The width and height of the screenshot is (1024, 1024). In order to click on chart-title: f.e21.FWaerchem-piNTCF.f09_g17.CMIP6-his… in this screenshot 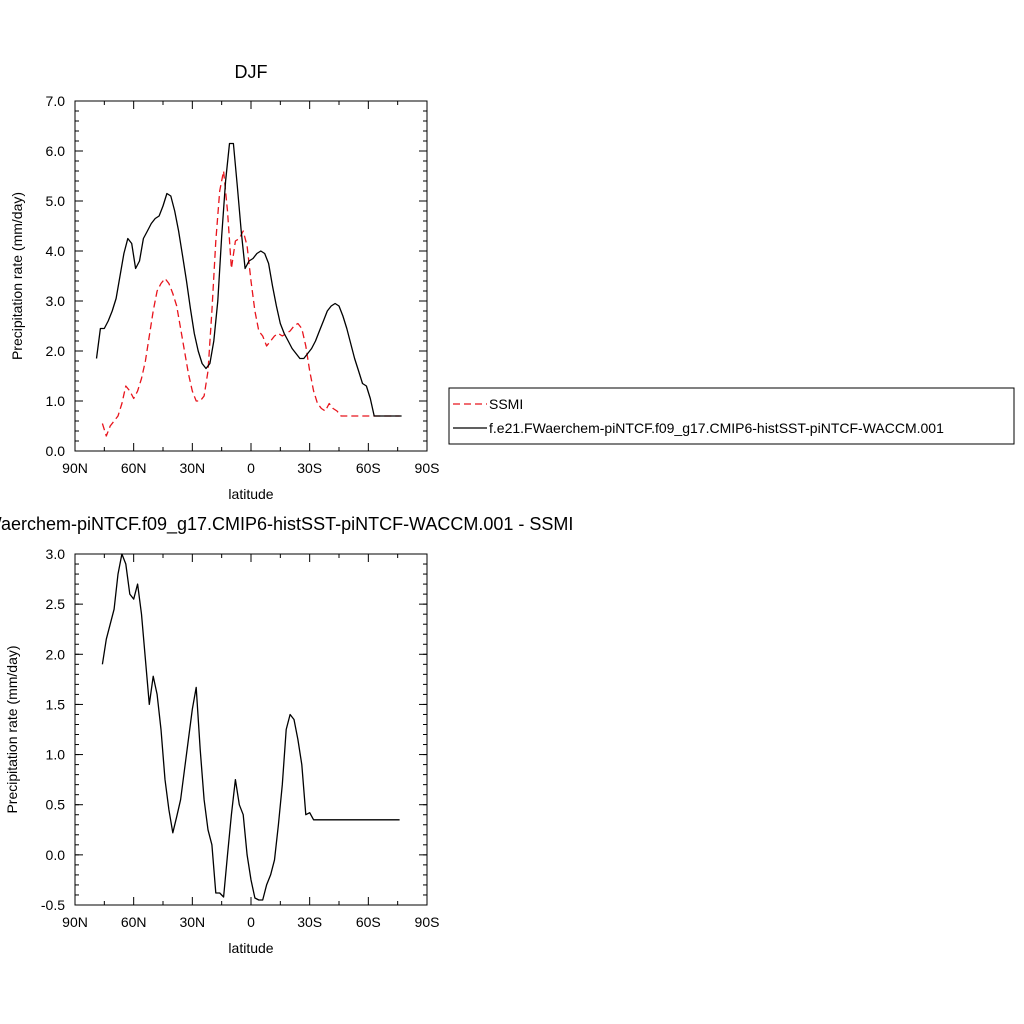, I will do `click(286, 524)`.